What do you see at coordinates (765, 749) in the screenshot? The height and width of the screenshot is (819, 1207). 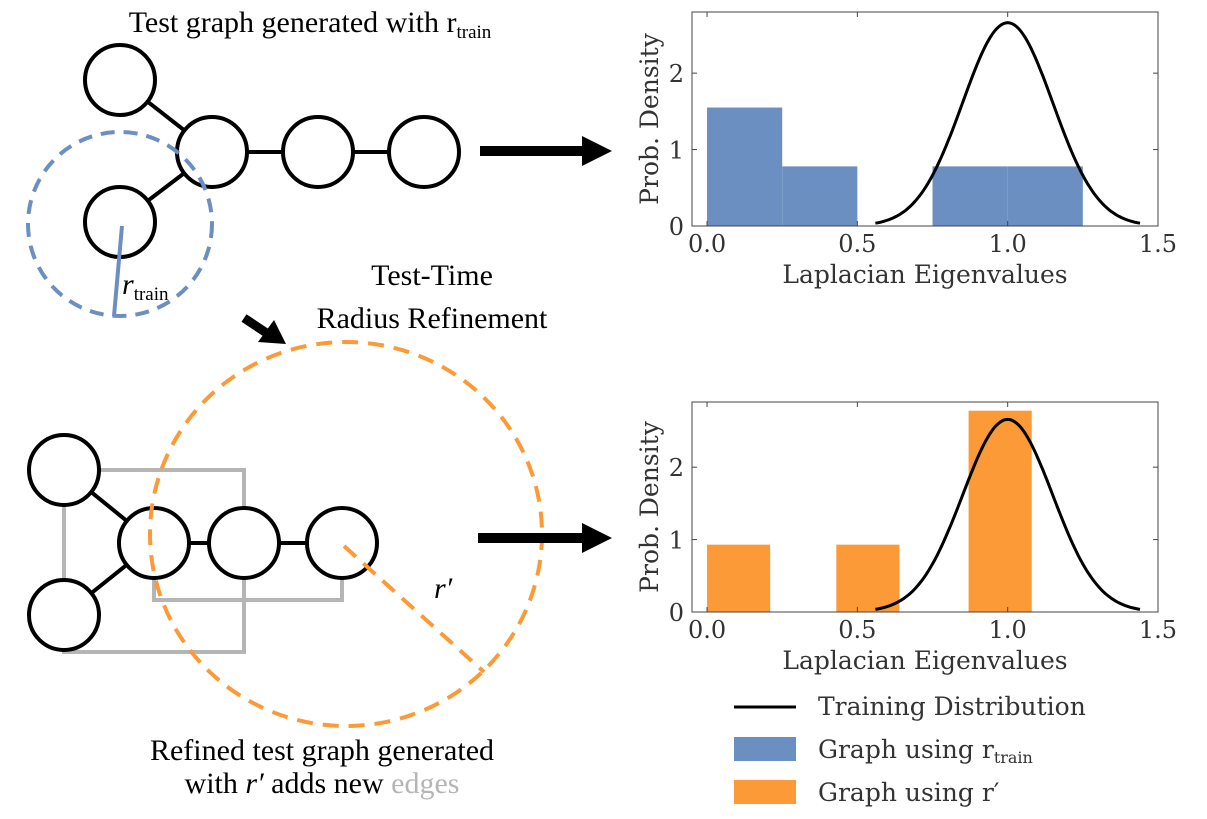 I see `legend-blue-swatch` at bounding box center [765, 749].